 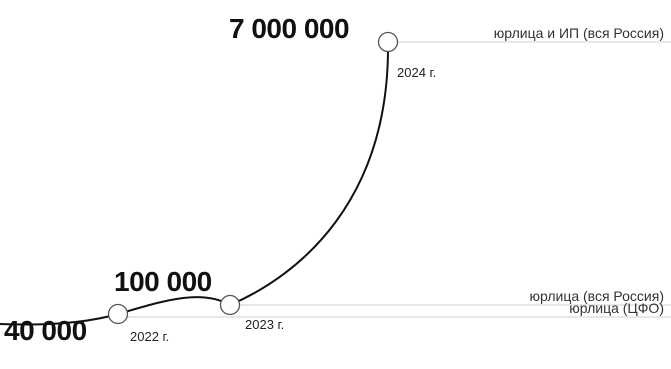 What do you see at coordinates (579, 33) in the screenshot?
I see `scope-label-3: юрлица и ИП (вся Россия)` at bounding box center [579, 33].